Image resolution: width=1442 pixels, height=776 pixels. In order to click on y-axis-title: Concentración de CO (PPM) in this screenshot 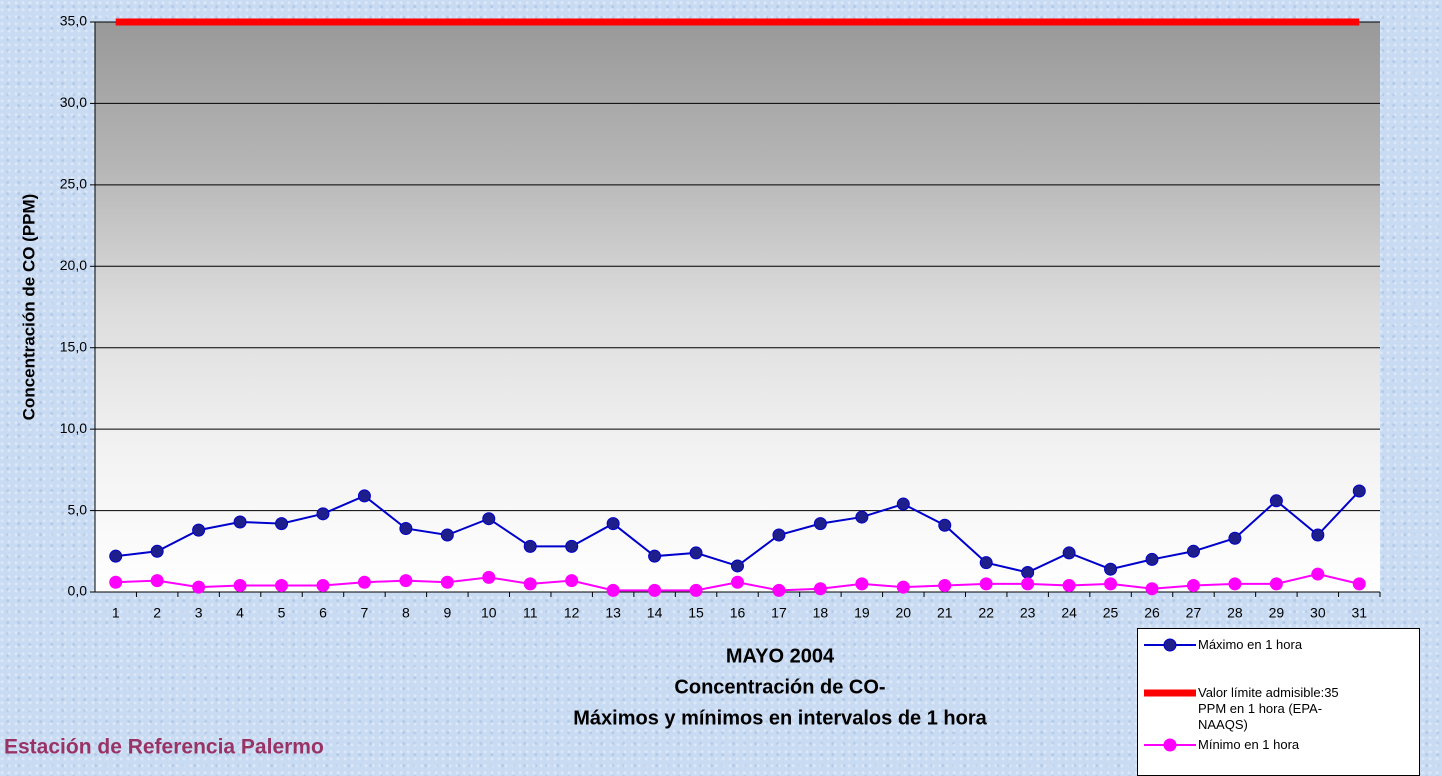, I will do `click(28, 307)`.